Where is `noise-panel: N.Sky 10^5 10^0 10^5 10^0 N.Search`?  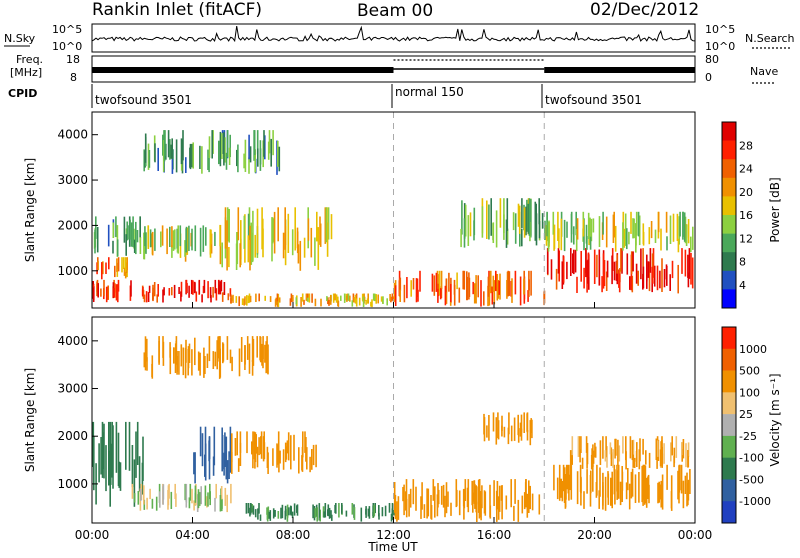
noise-panel: N.Sky 10^5 10^0 10^5 10^0 N.Search is located at coordinates (399, 38).